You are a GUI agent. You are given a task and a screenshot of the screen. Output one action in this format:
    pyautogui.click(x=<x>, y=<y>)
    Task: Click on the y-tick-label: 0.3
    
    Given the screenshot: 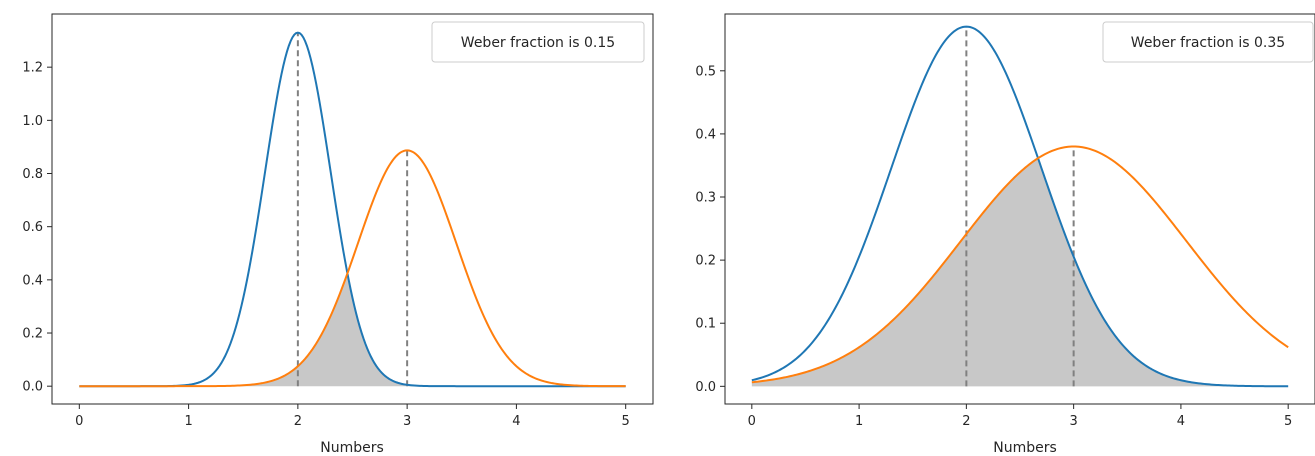 What is the action you would take?
    pyautogui.click(x=705, y=198)
    